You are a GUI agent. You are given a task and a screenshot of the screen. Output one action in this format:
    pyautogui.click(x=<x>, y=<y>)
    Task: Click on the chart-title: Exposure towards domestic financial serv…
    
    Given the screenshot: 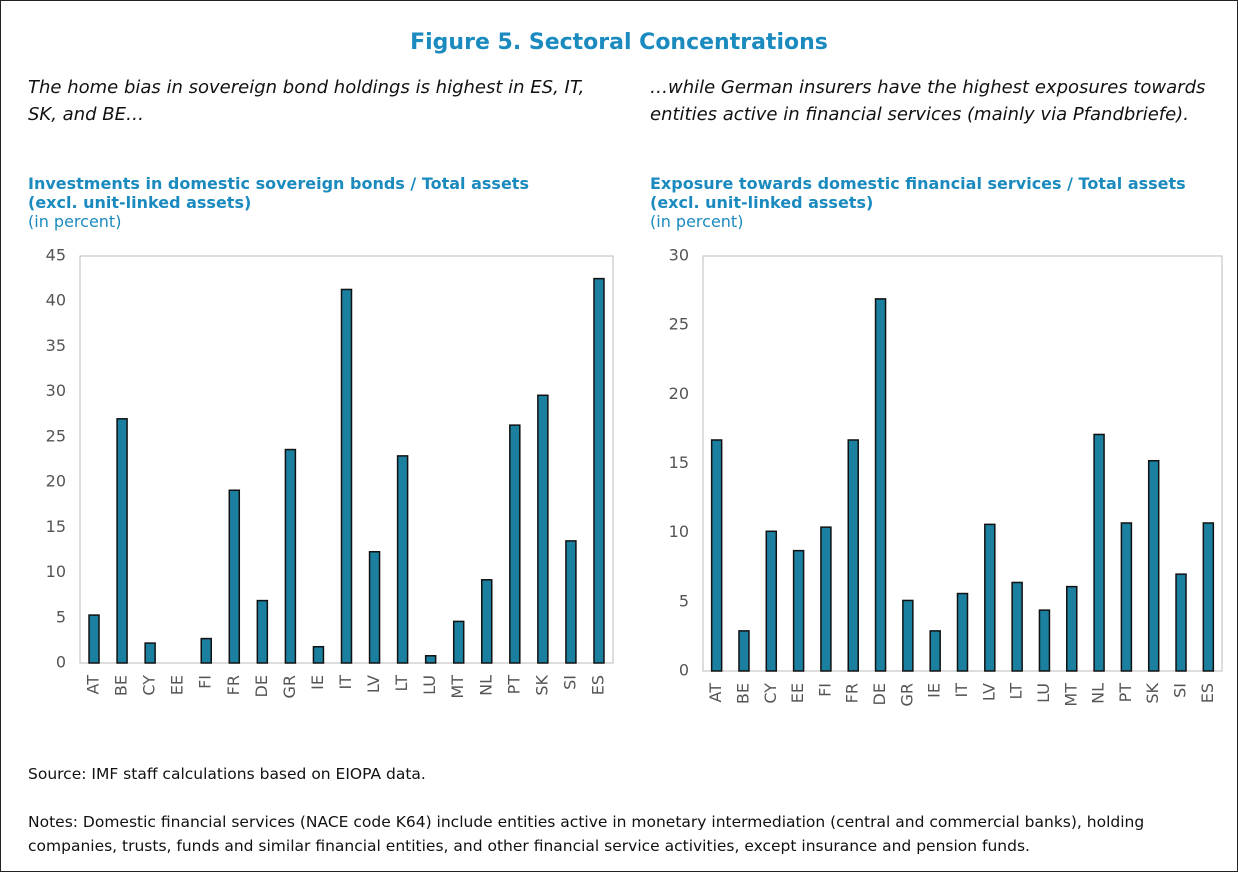 What is the action you would take?
    pyautogui.click(x=918, y=183)
    